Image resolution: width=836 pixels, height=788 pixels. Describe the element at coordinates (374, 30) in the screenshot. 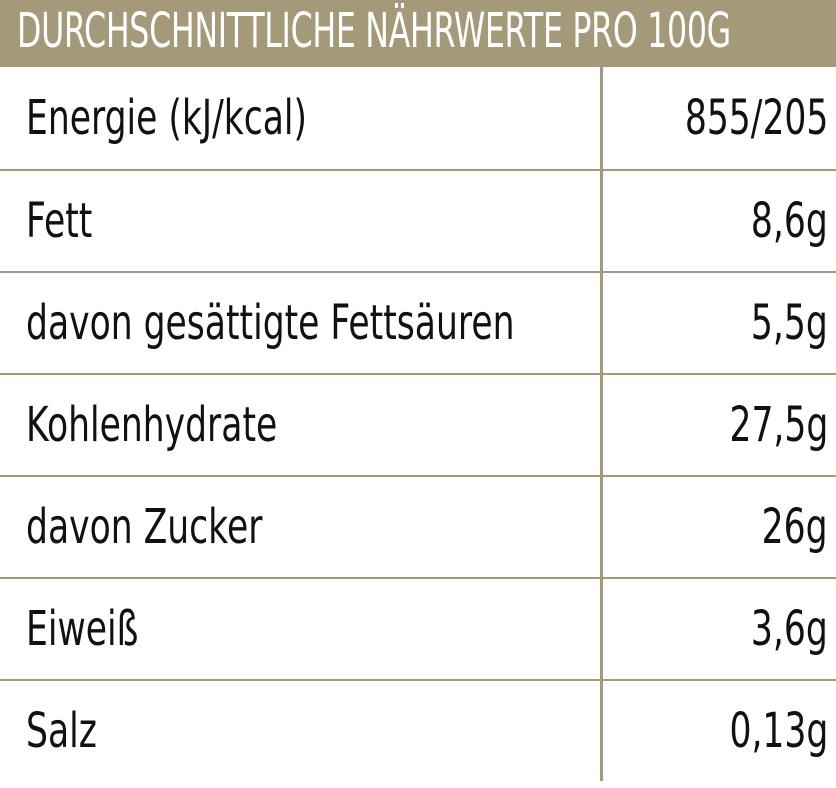

I see `nutrition-title: DURCHSCHNITTLICHE NÄHRWERTE PRO 100G` at that location.